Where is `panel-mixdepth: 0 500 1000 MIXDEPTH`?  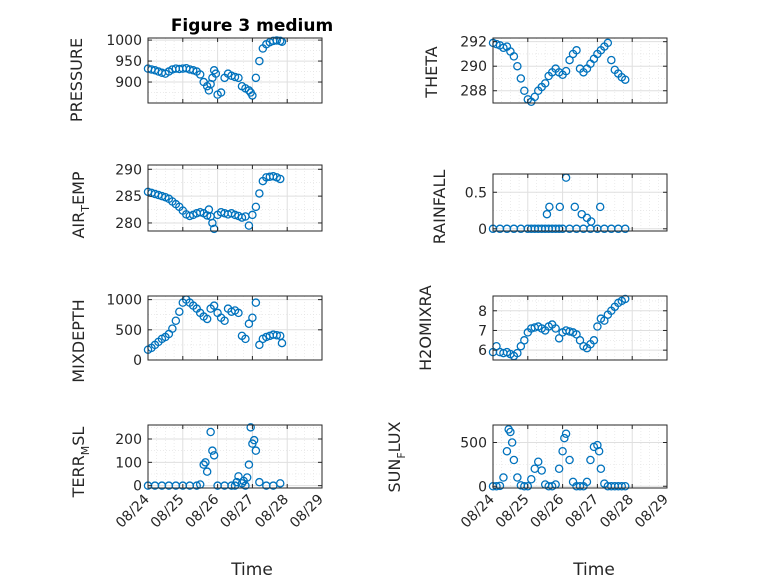 panel-mixdepth: 0 500 1000 MIXDEPTH is located at coordinates (196, 338).